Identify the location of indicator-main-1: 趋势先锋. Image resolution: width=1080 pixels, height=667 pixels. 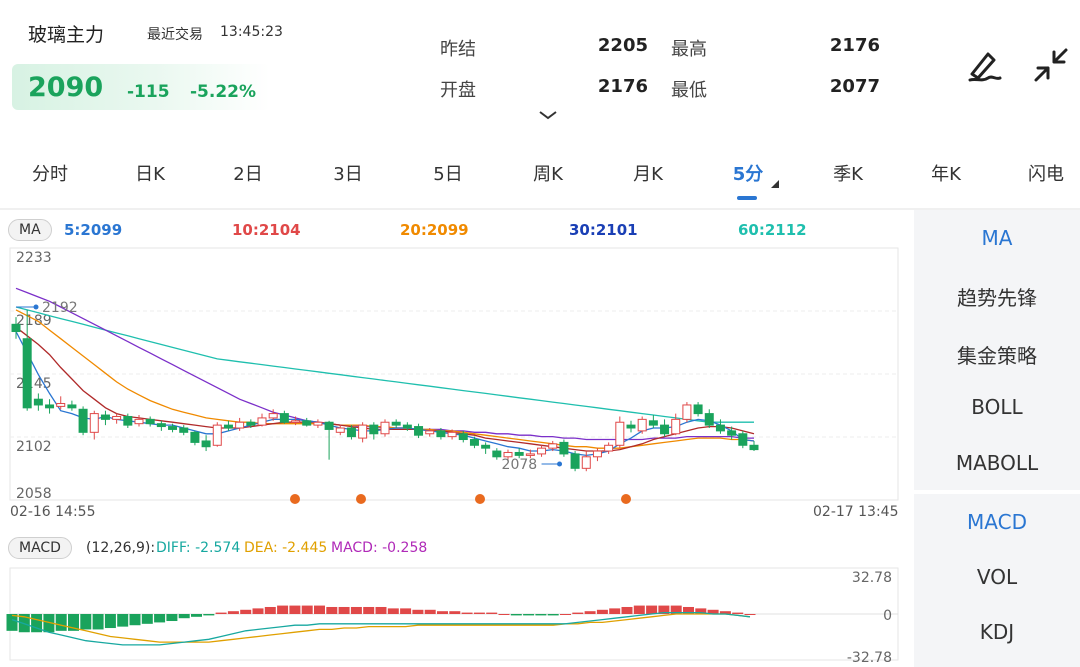
(997, 298).